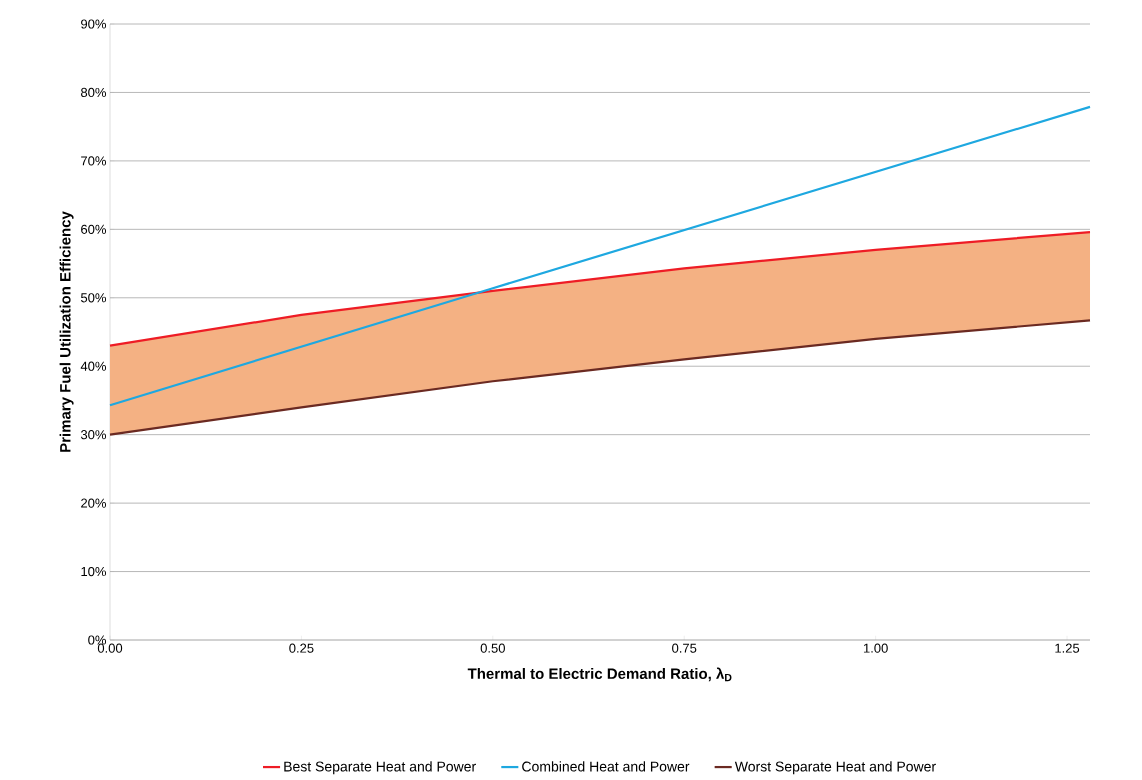 The width and height of the screenshot is (1142, 780). I want to click on y-tick-label: 10%, so click(94, 571).